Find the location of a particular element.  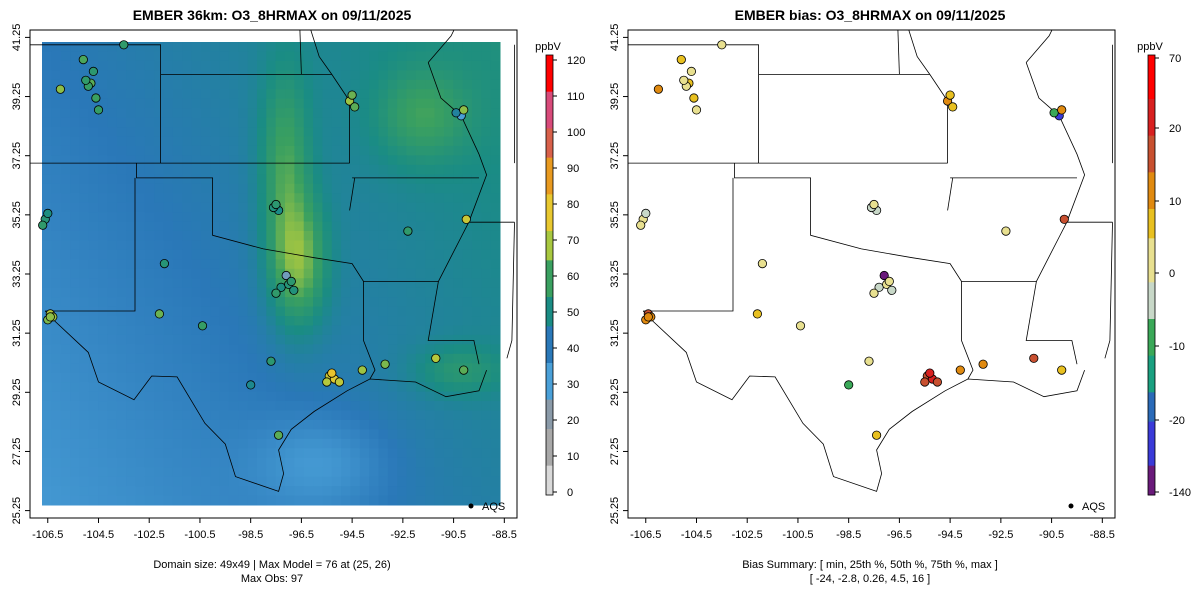

bias-station-marker is located at coordinates (937, 382).